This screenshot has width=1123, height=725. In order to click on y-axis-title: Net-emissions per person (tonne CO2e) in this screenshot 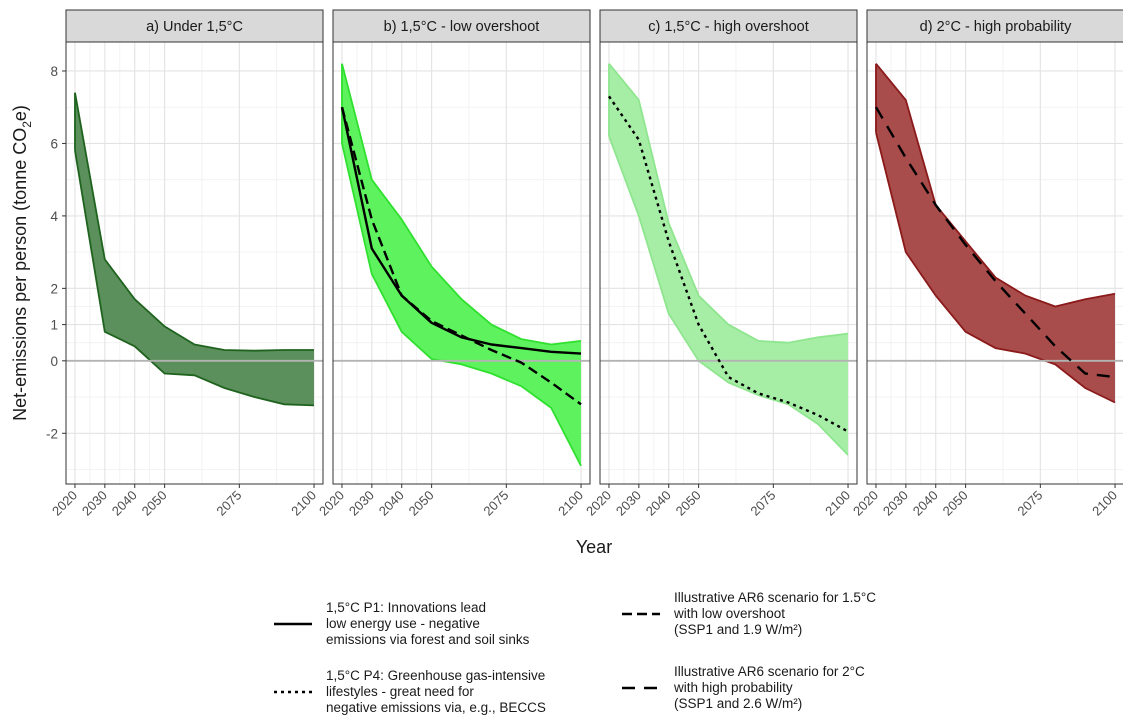, I will do `click(22, 263)`.